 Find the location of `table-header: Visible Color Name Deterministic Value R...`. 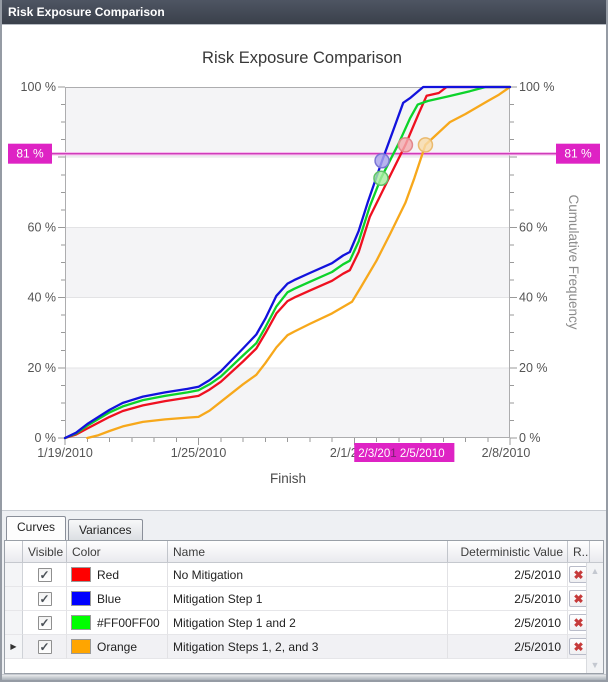

table-header: Visible Color Name Deterministic Value R... is located at coordinates (304, 552).